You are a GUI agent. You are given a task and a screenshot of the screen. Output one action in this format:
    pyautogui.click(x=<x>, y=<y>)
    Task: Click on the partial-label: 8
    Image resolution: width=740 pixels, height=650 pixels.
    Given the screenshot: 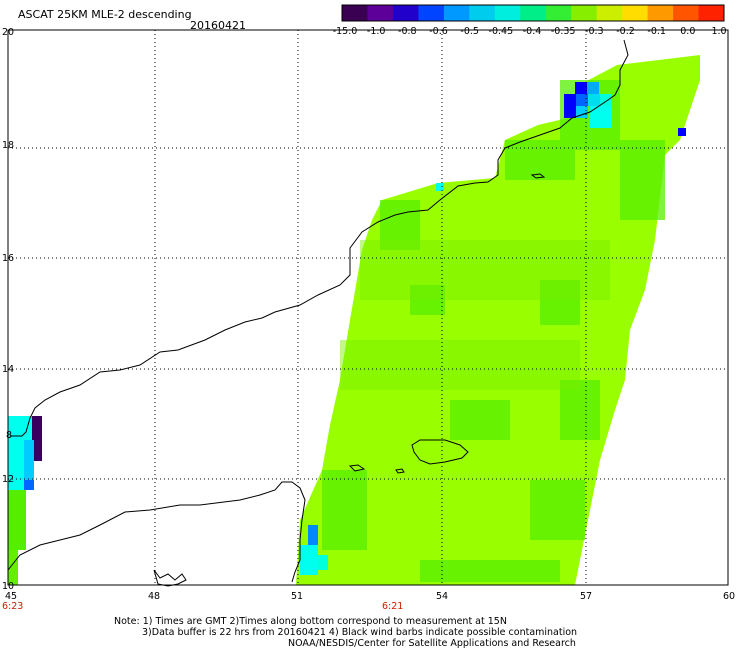 What is the action you would take?
    pyautogui.click(x=9, y=435)
    